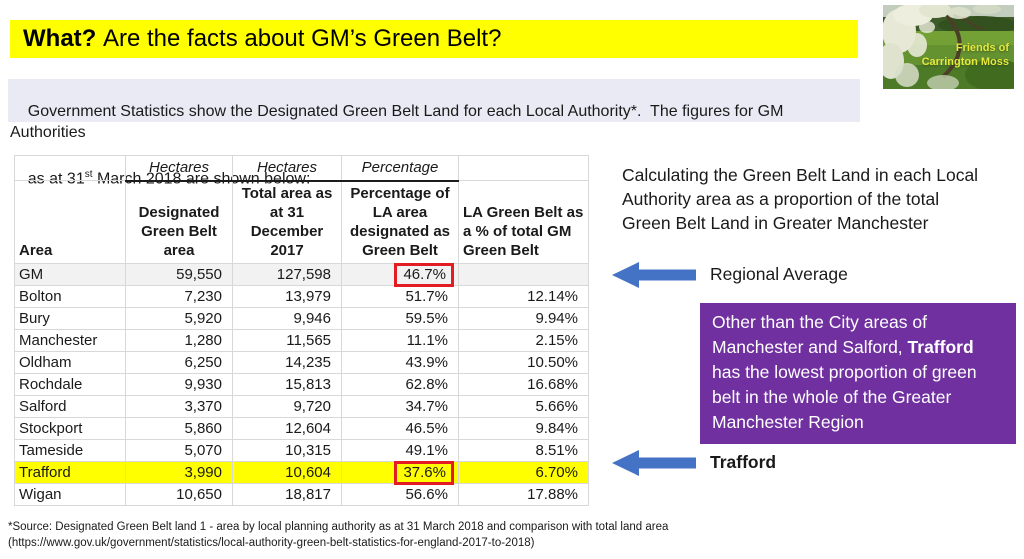 The width and height of the screenshot is (1024, 559). What do you see at coordinates (523, 384) in the screenshot?
I see `pct-gm-cell: 16.68%` at bounding box center [523, 384].